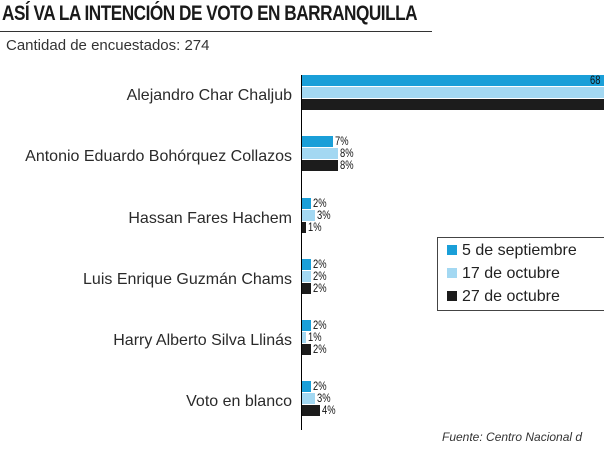 The height and width of the screenshot is (453, 604). I want to click on category-label: Voto en blanco, so click(239, 401).